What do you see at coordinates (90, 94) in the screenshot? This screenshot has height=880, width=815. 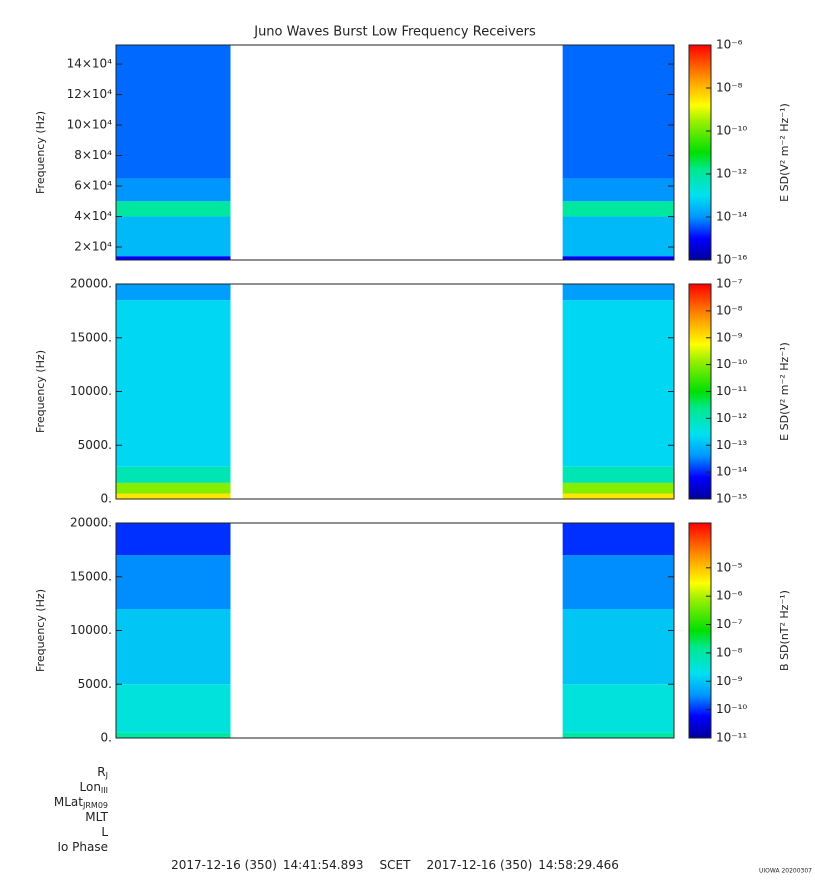 I see `y-tick-label: 12×10⁴` at bounding box center [90, 94].